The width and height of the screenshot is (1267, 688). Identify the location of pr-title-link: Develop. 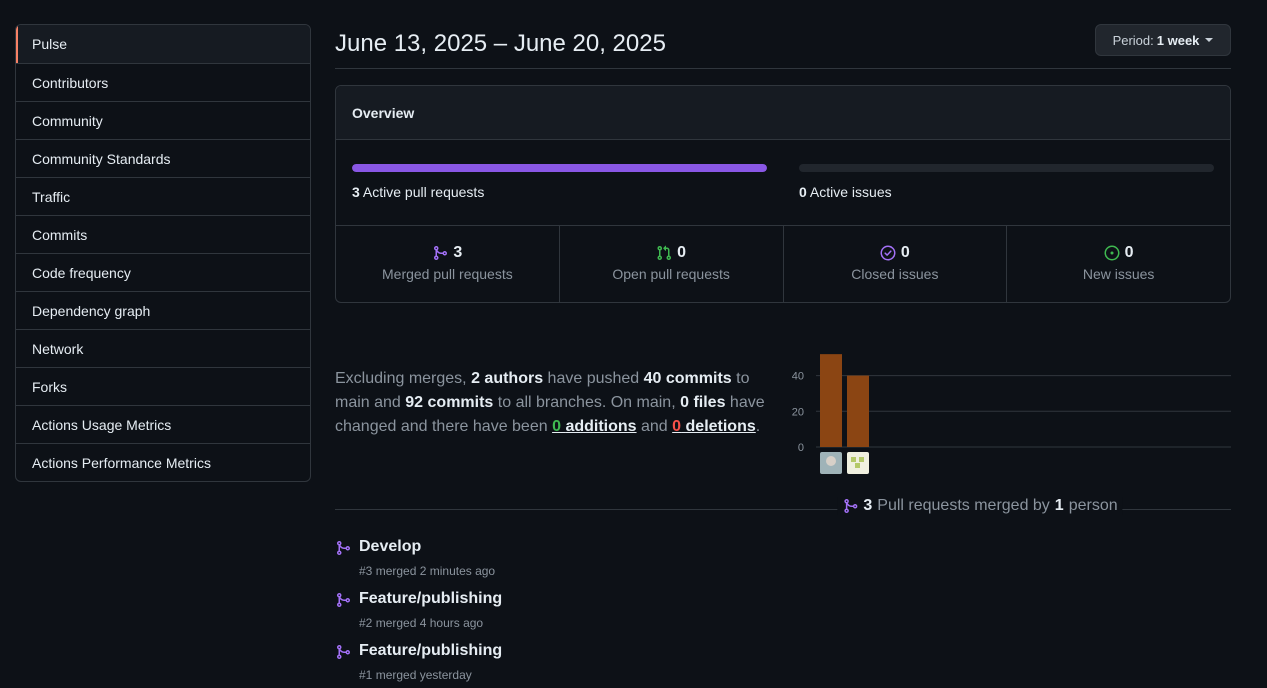
(390, 546).